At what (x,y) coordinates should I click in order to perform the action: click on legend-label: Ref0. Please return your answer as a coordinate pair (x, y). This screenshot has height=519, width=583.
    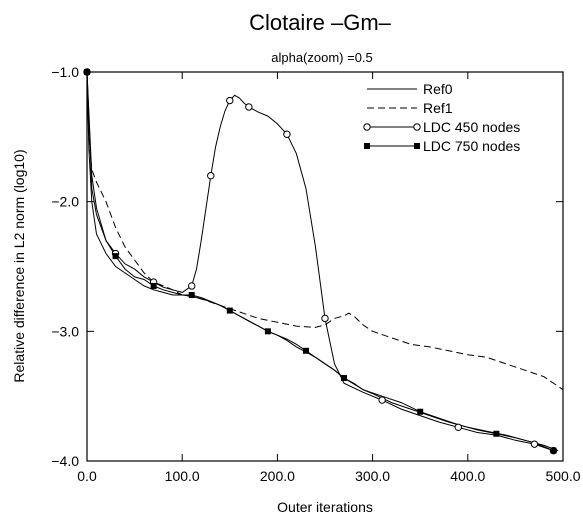
    Looking at the image, I should click on (438, 89).